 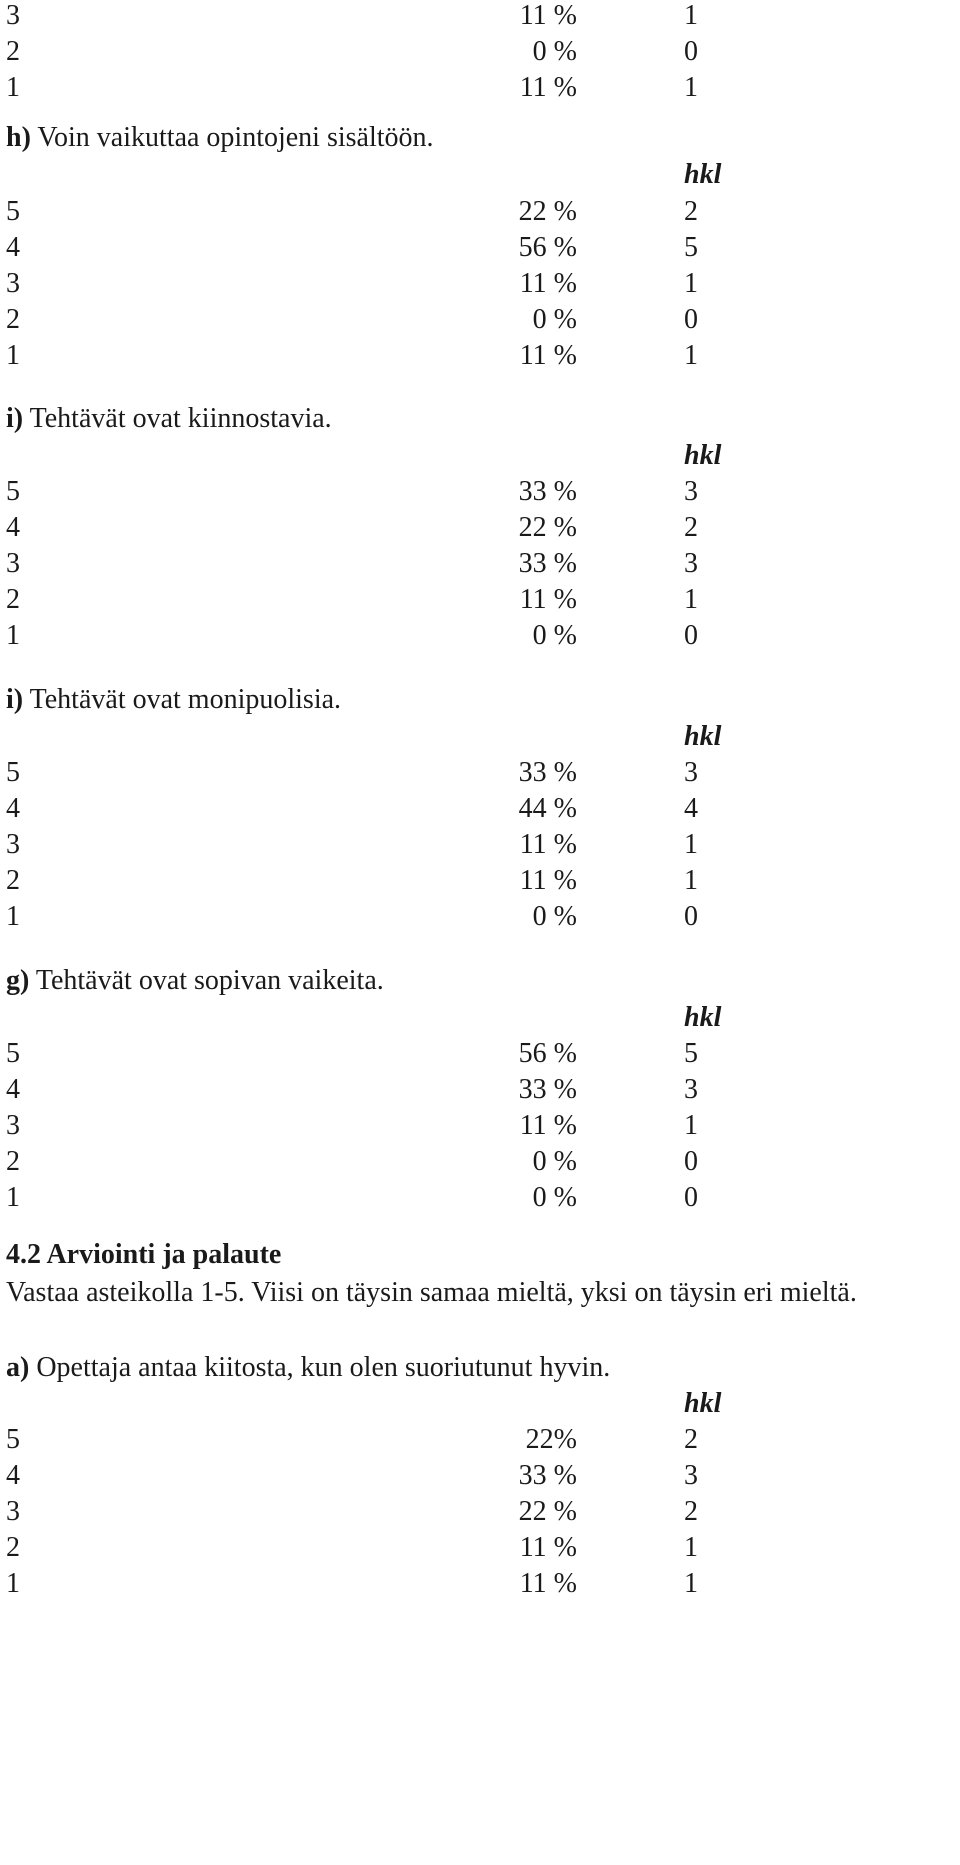 What do you see at coordinates (480, 248) in the screenshot?
I see `table-row: 4 56 % 5` at bounding box center [480, 248].